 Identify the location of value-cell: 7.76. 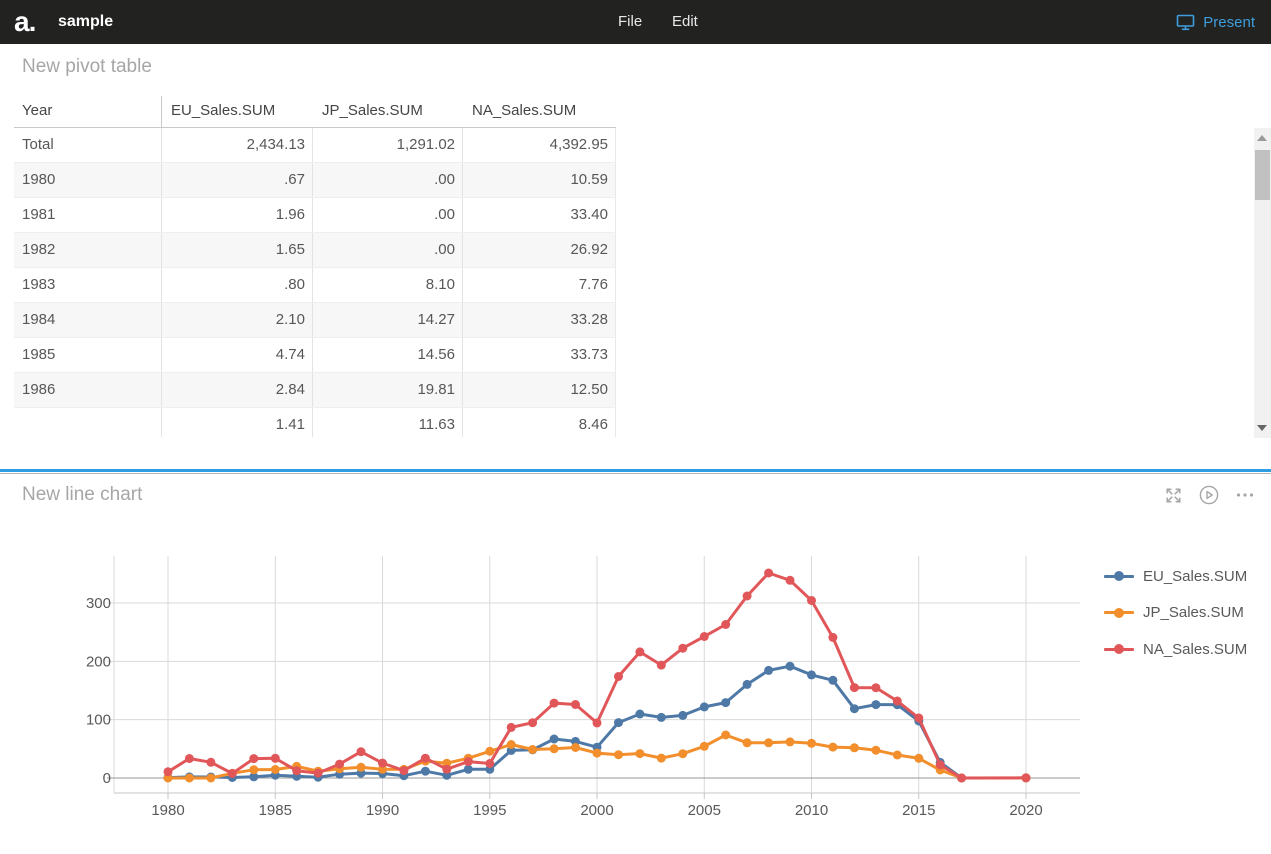
(539, 285).